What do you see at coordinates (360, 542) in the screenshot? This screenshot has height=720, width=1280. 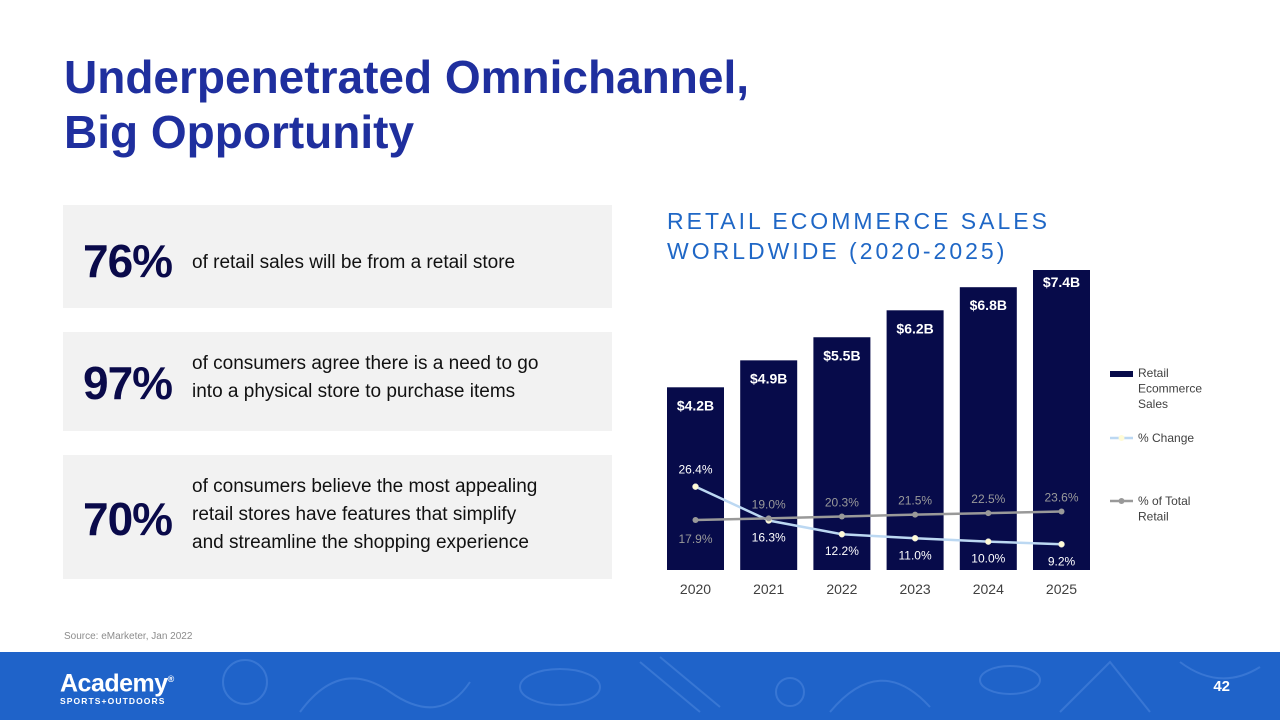 I see `stat-description-line: and streamline the shopping experience` at bounding box center [360, 542].